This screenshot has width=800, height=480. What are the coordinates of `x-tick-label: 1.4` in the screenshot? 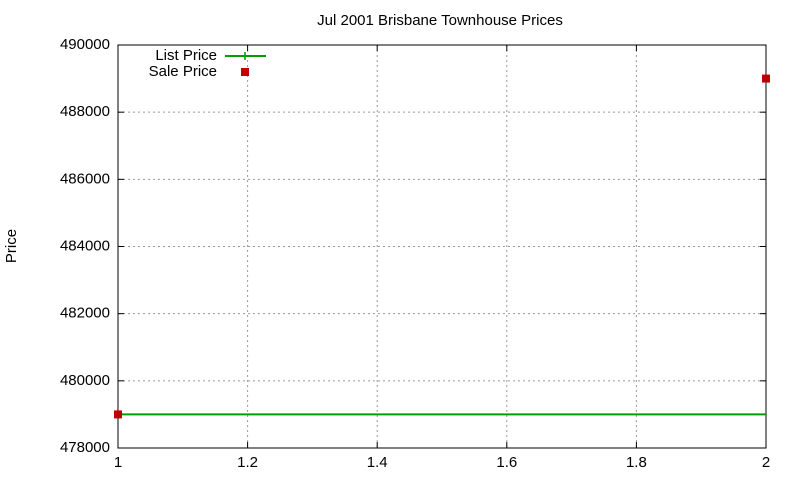 It's located at (377, 462).